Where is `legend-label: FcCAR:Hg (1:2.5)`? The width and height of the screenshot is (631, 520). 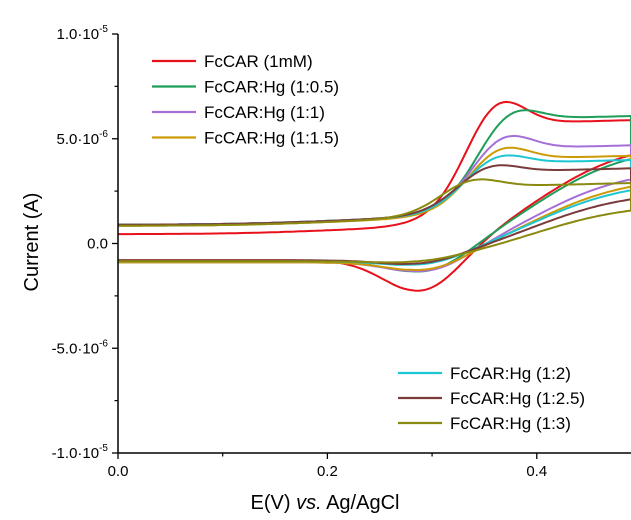 legend-label: FcCAR:Hg (1:2.5) is located at coordinates (517, 398).